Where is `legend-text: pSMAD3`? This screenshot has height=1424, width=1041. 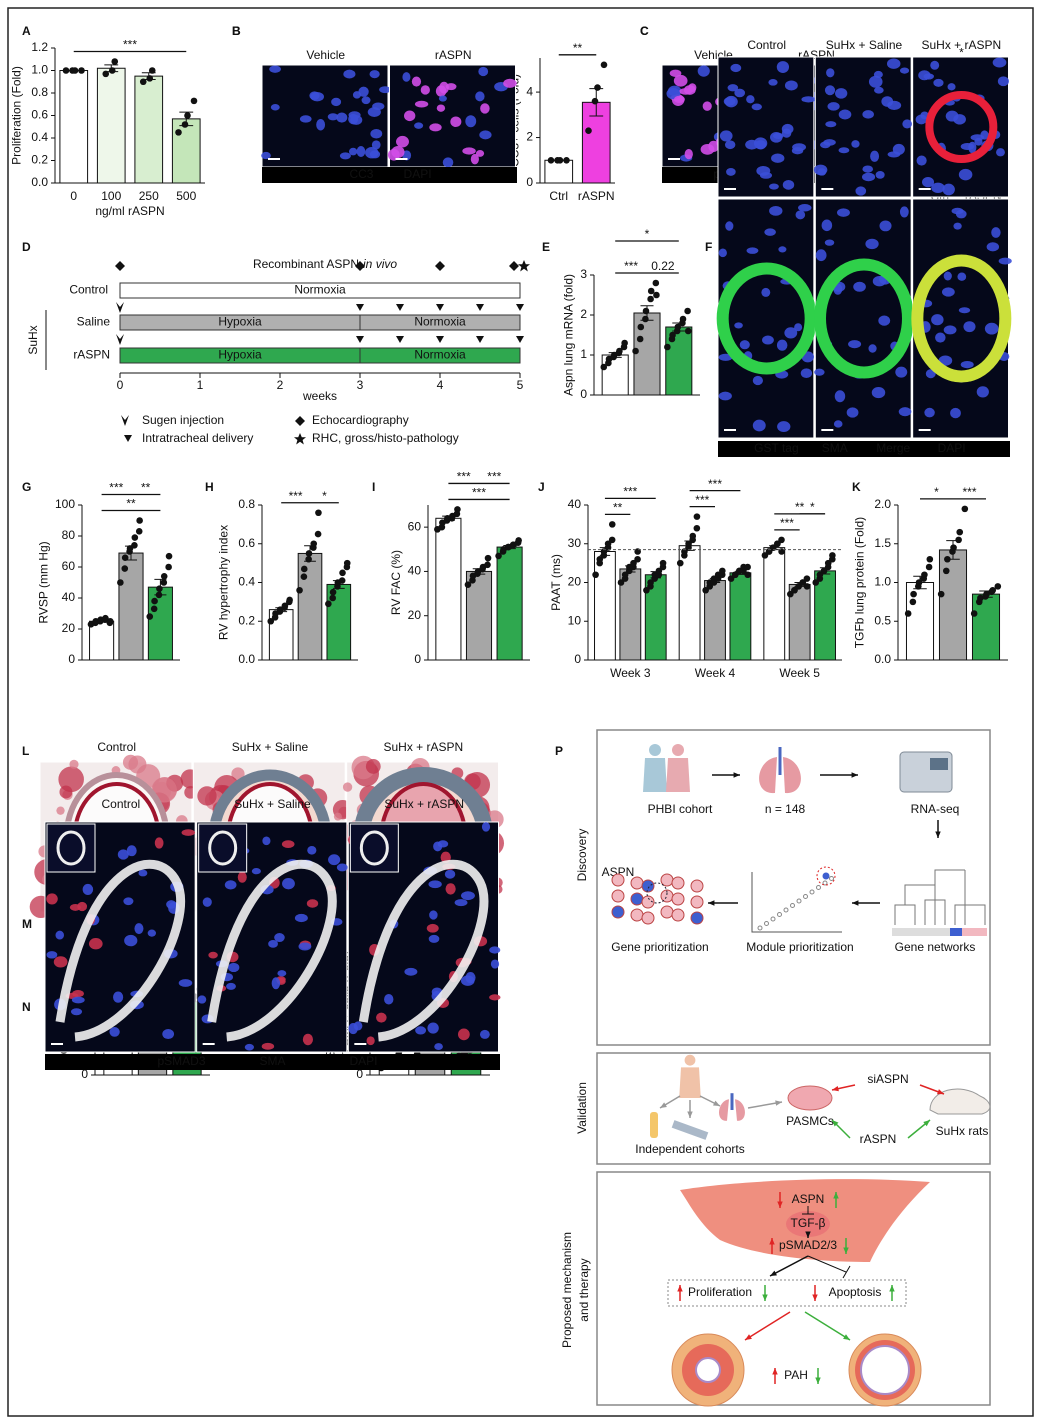
legend-text: pSMAD3 is located at coordinates (181, 1061).